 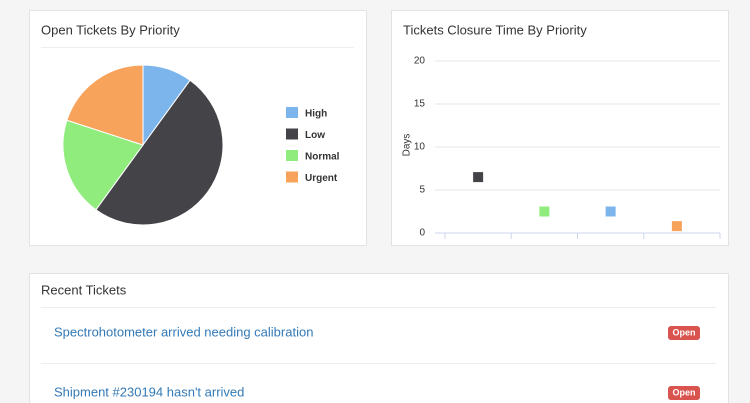 What do you see at coordinates (149, 391) in the screenshot?
I see `ticket-link: Shipment #230194 hasn't arrived` at bounding box center [149, 391].